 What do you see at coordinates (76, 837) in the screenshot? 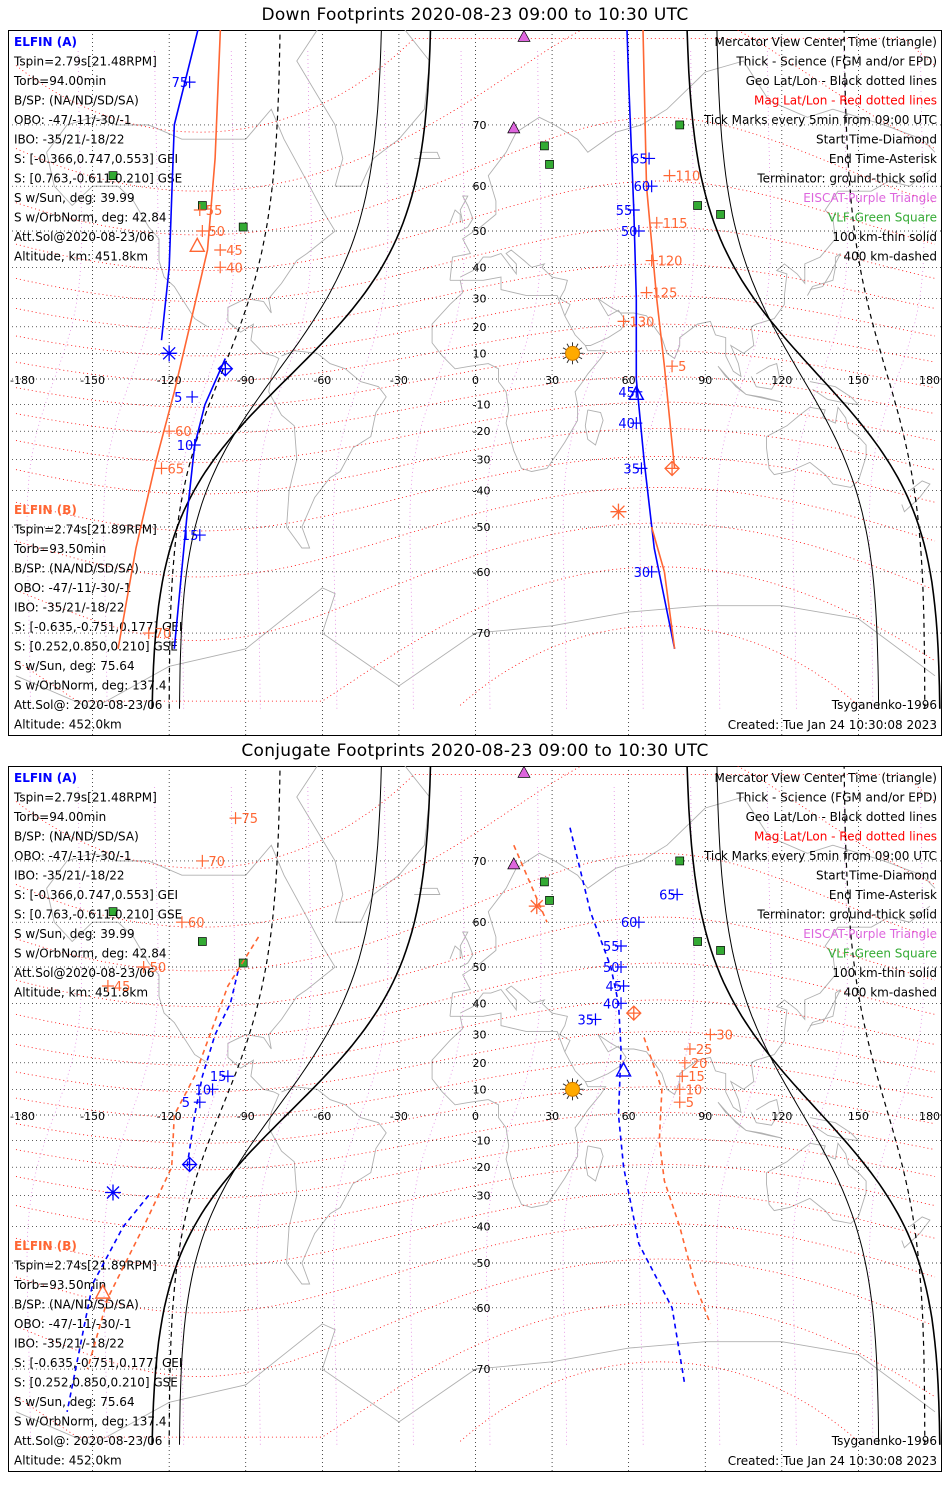
I see `elfin-a-info-line: B/SP: (NA/ND/SD/SA)` at bounding box center [76, 837].